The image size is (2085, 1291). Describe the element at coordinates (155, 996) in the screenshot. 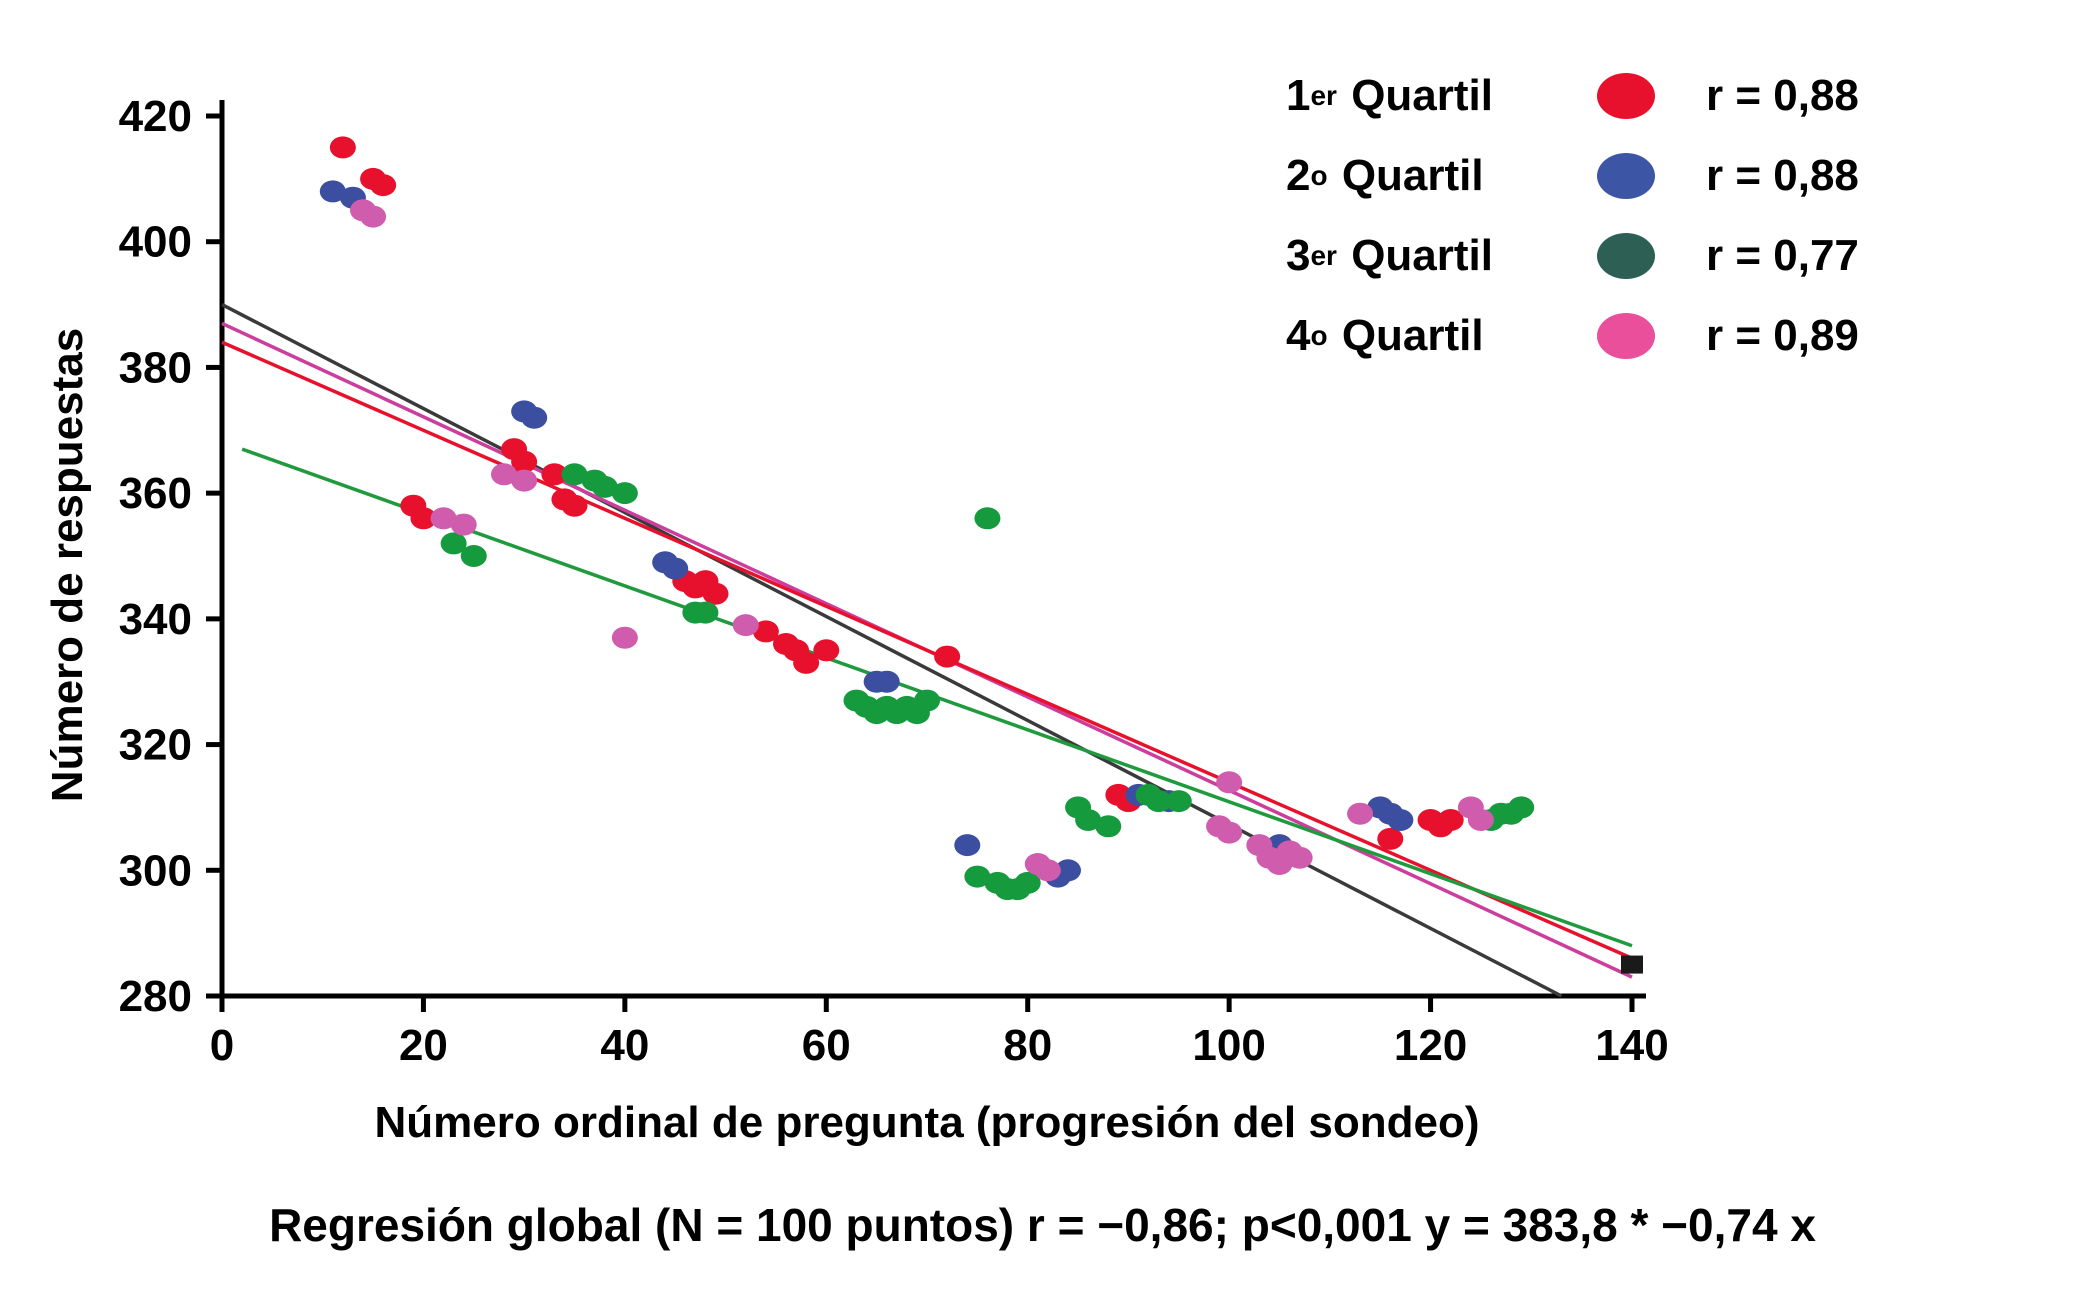

I see `y-tick-label: 280` at that location.